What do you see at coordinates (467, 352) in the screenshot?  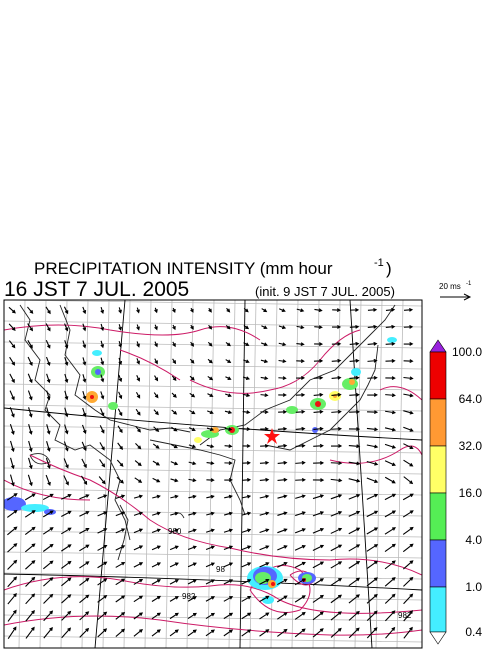 I see `colorbar-label: 100.0` at bounding box center [467, 352].